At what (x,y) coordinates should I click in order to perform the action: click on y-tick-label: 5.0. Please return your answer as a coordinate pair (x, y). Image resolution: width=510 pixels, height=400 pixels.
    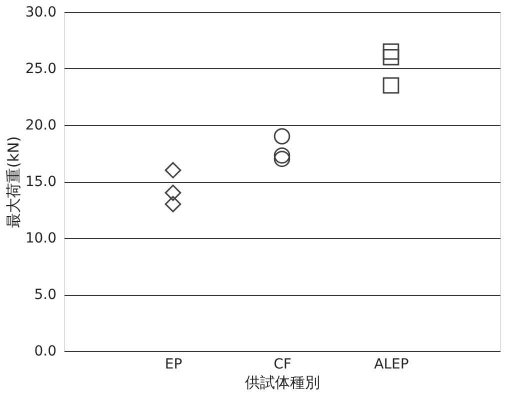
    Looking at the image, I should click on (45, 295).